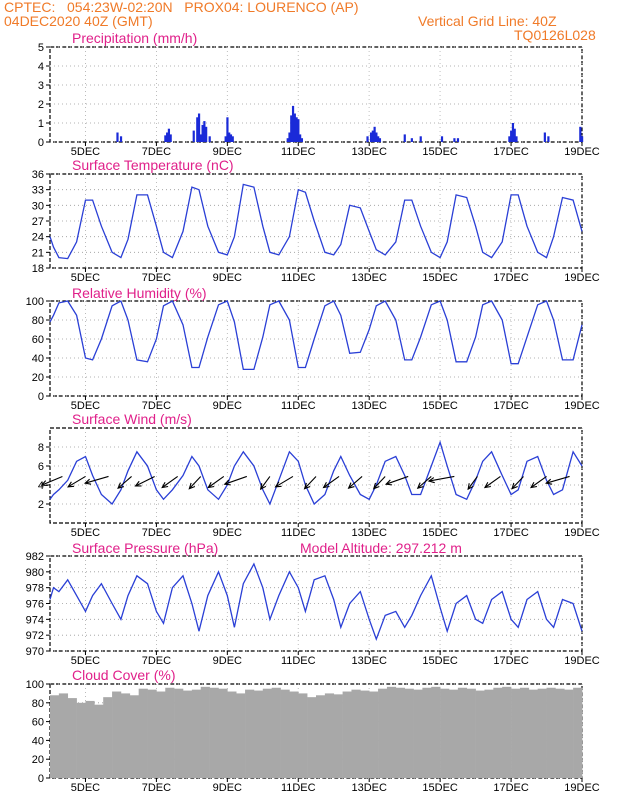 This screenshot has width=618, height=800. I want to click on y-tick-label: 6, so click(41, 467).